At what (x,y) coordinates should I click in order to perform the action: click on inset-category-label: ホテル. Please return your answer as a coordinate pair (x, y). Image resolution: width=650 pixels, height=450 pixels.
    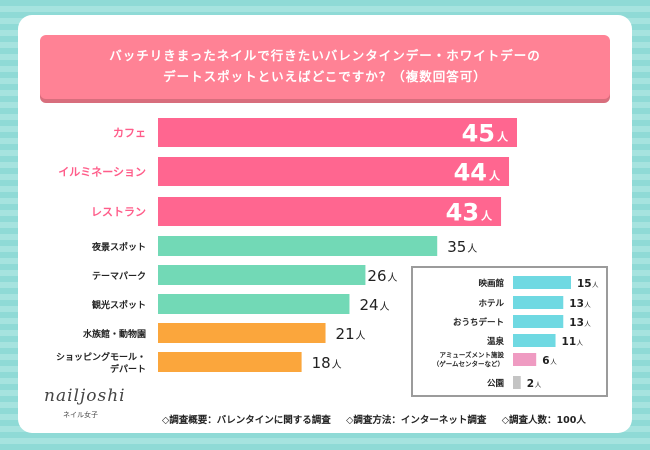
    Looking at the image, I should click on (491, 304).